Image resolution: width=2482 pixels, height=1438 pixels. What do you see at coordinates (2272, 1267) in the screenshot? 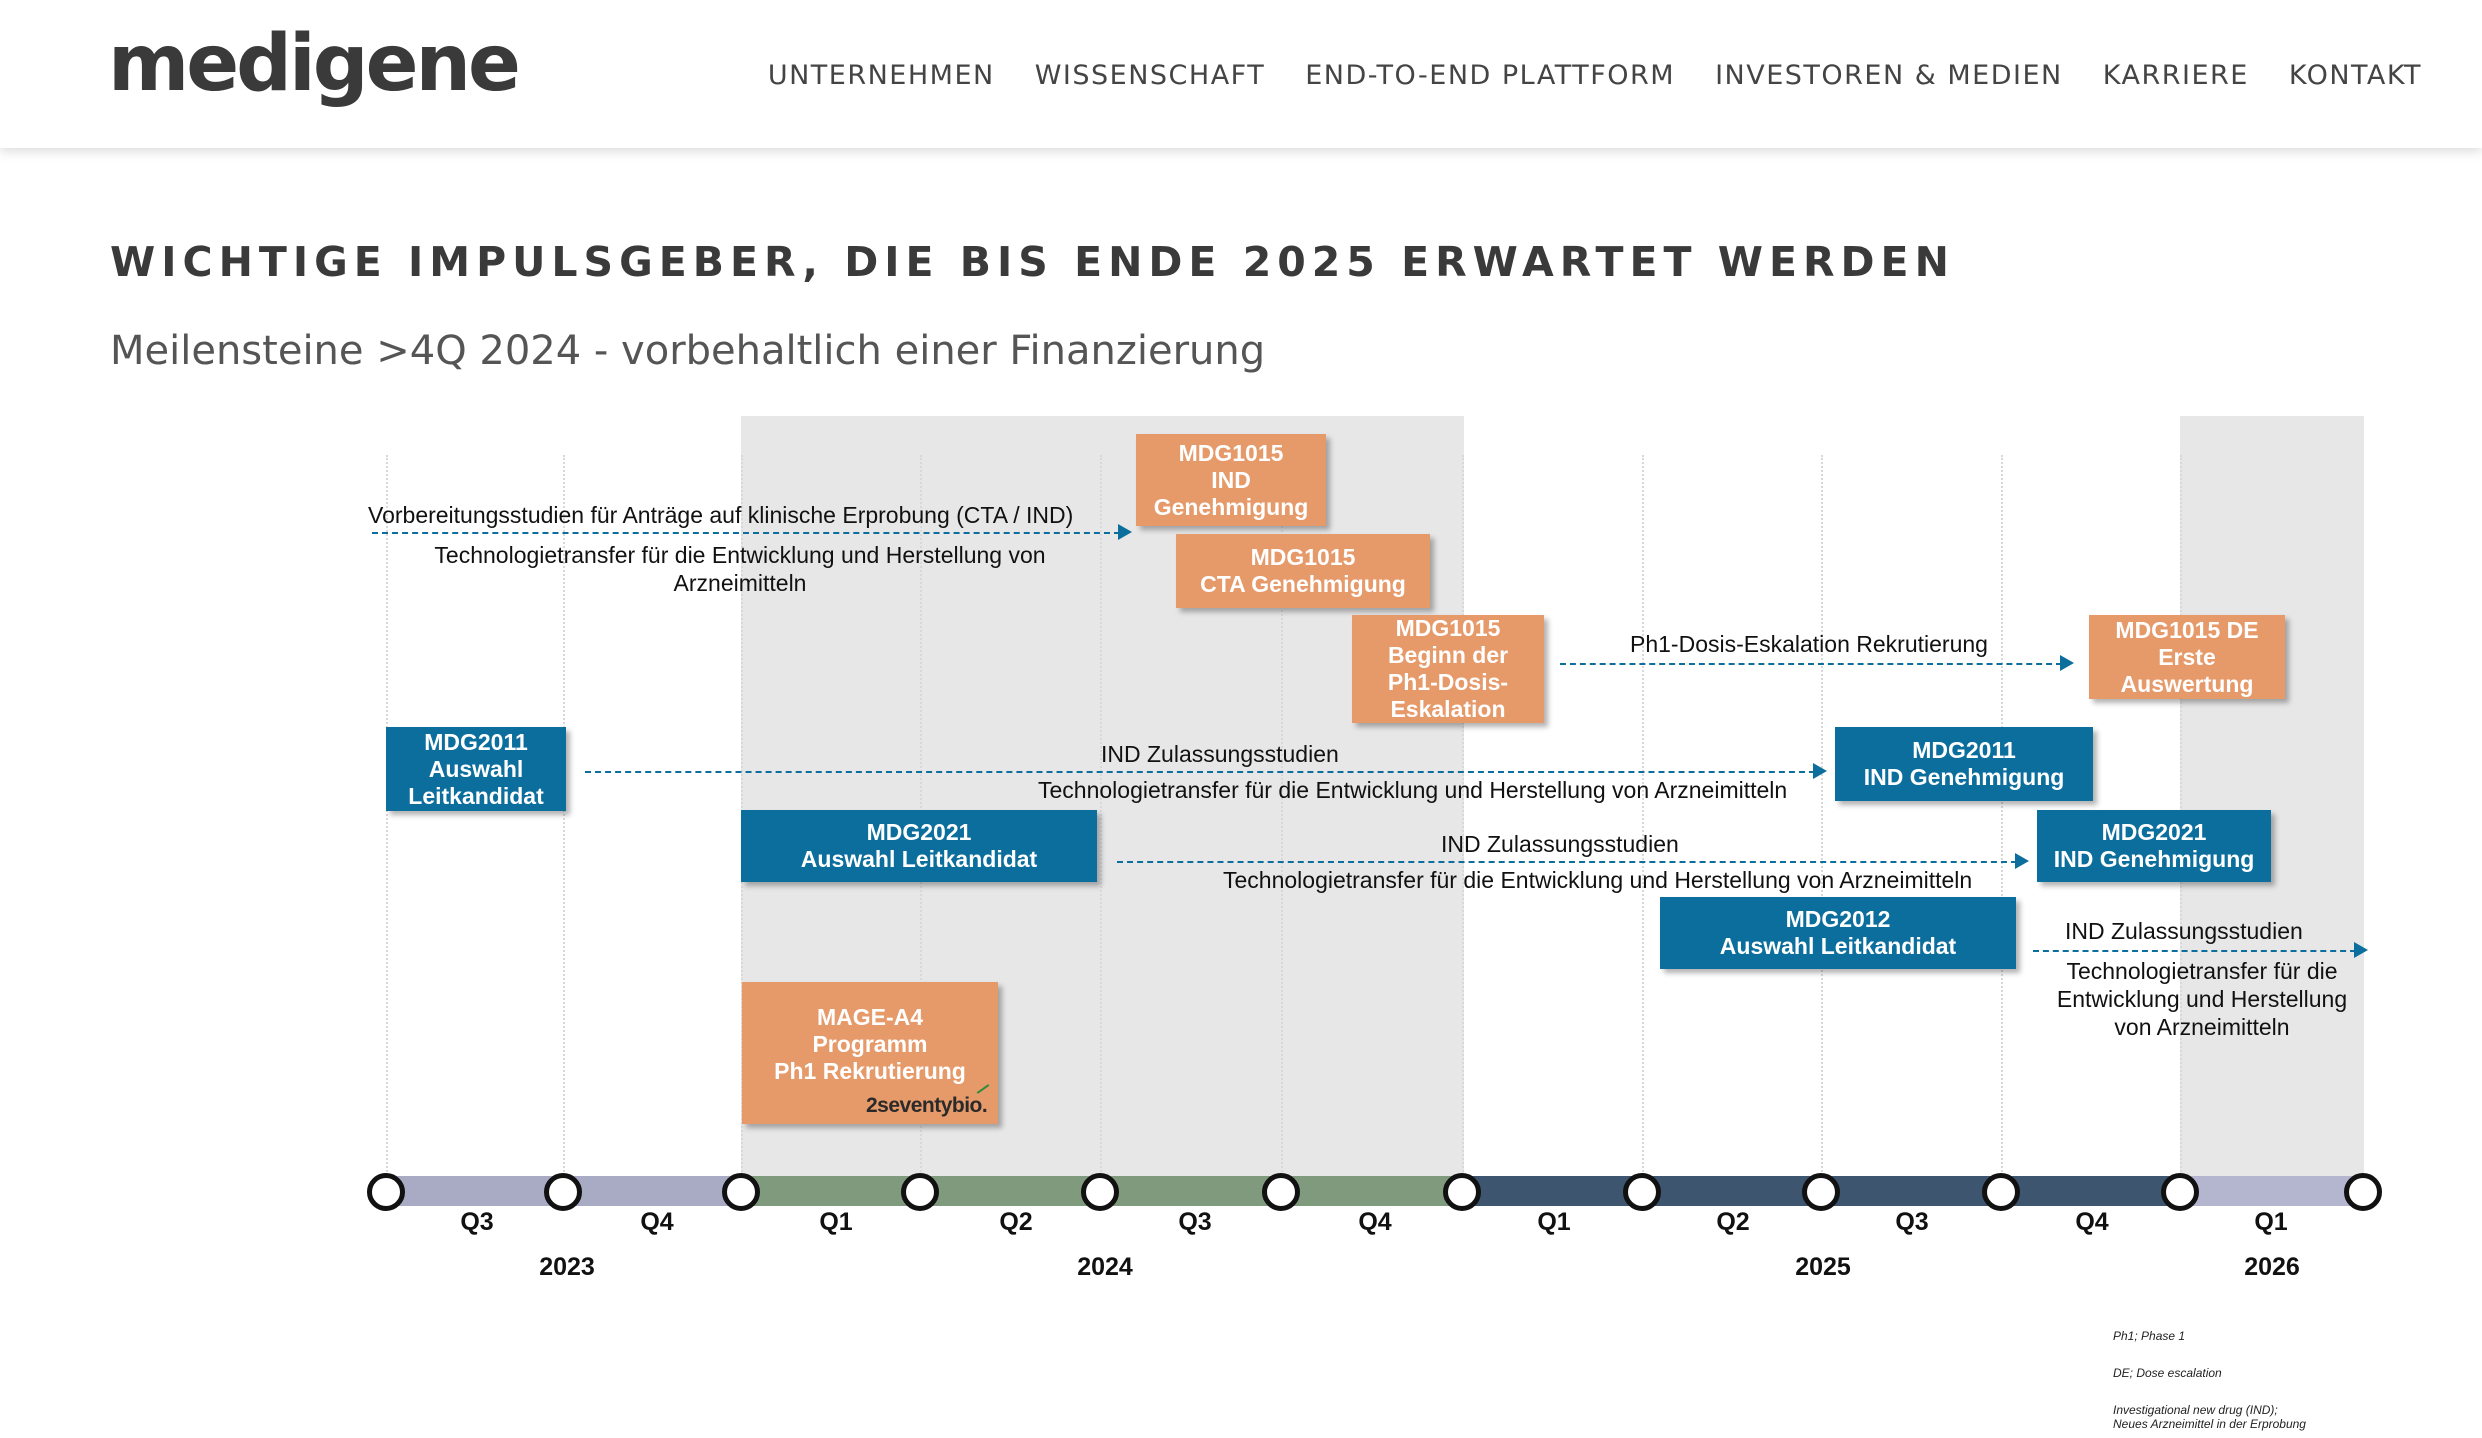
I see `year-label: 2026` at bounding box center [2272, 1267].